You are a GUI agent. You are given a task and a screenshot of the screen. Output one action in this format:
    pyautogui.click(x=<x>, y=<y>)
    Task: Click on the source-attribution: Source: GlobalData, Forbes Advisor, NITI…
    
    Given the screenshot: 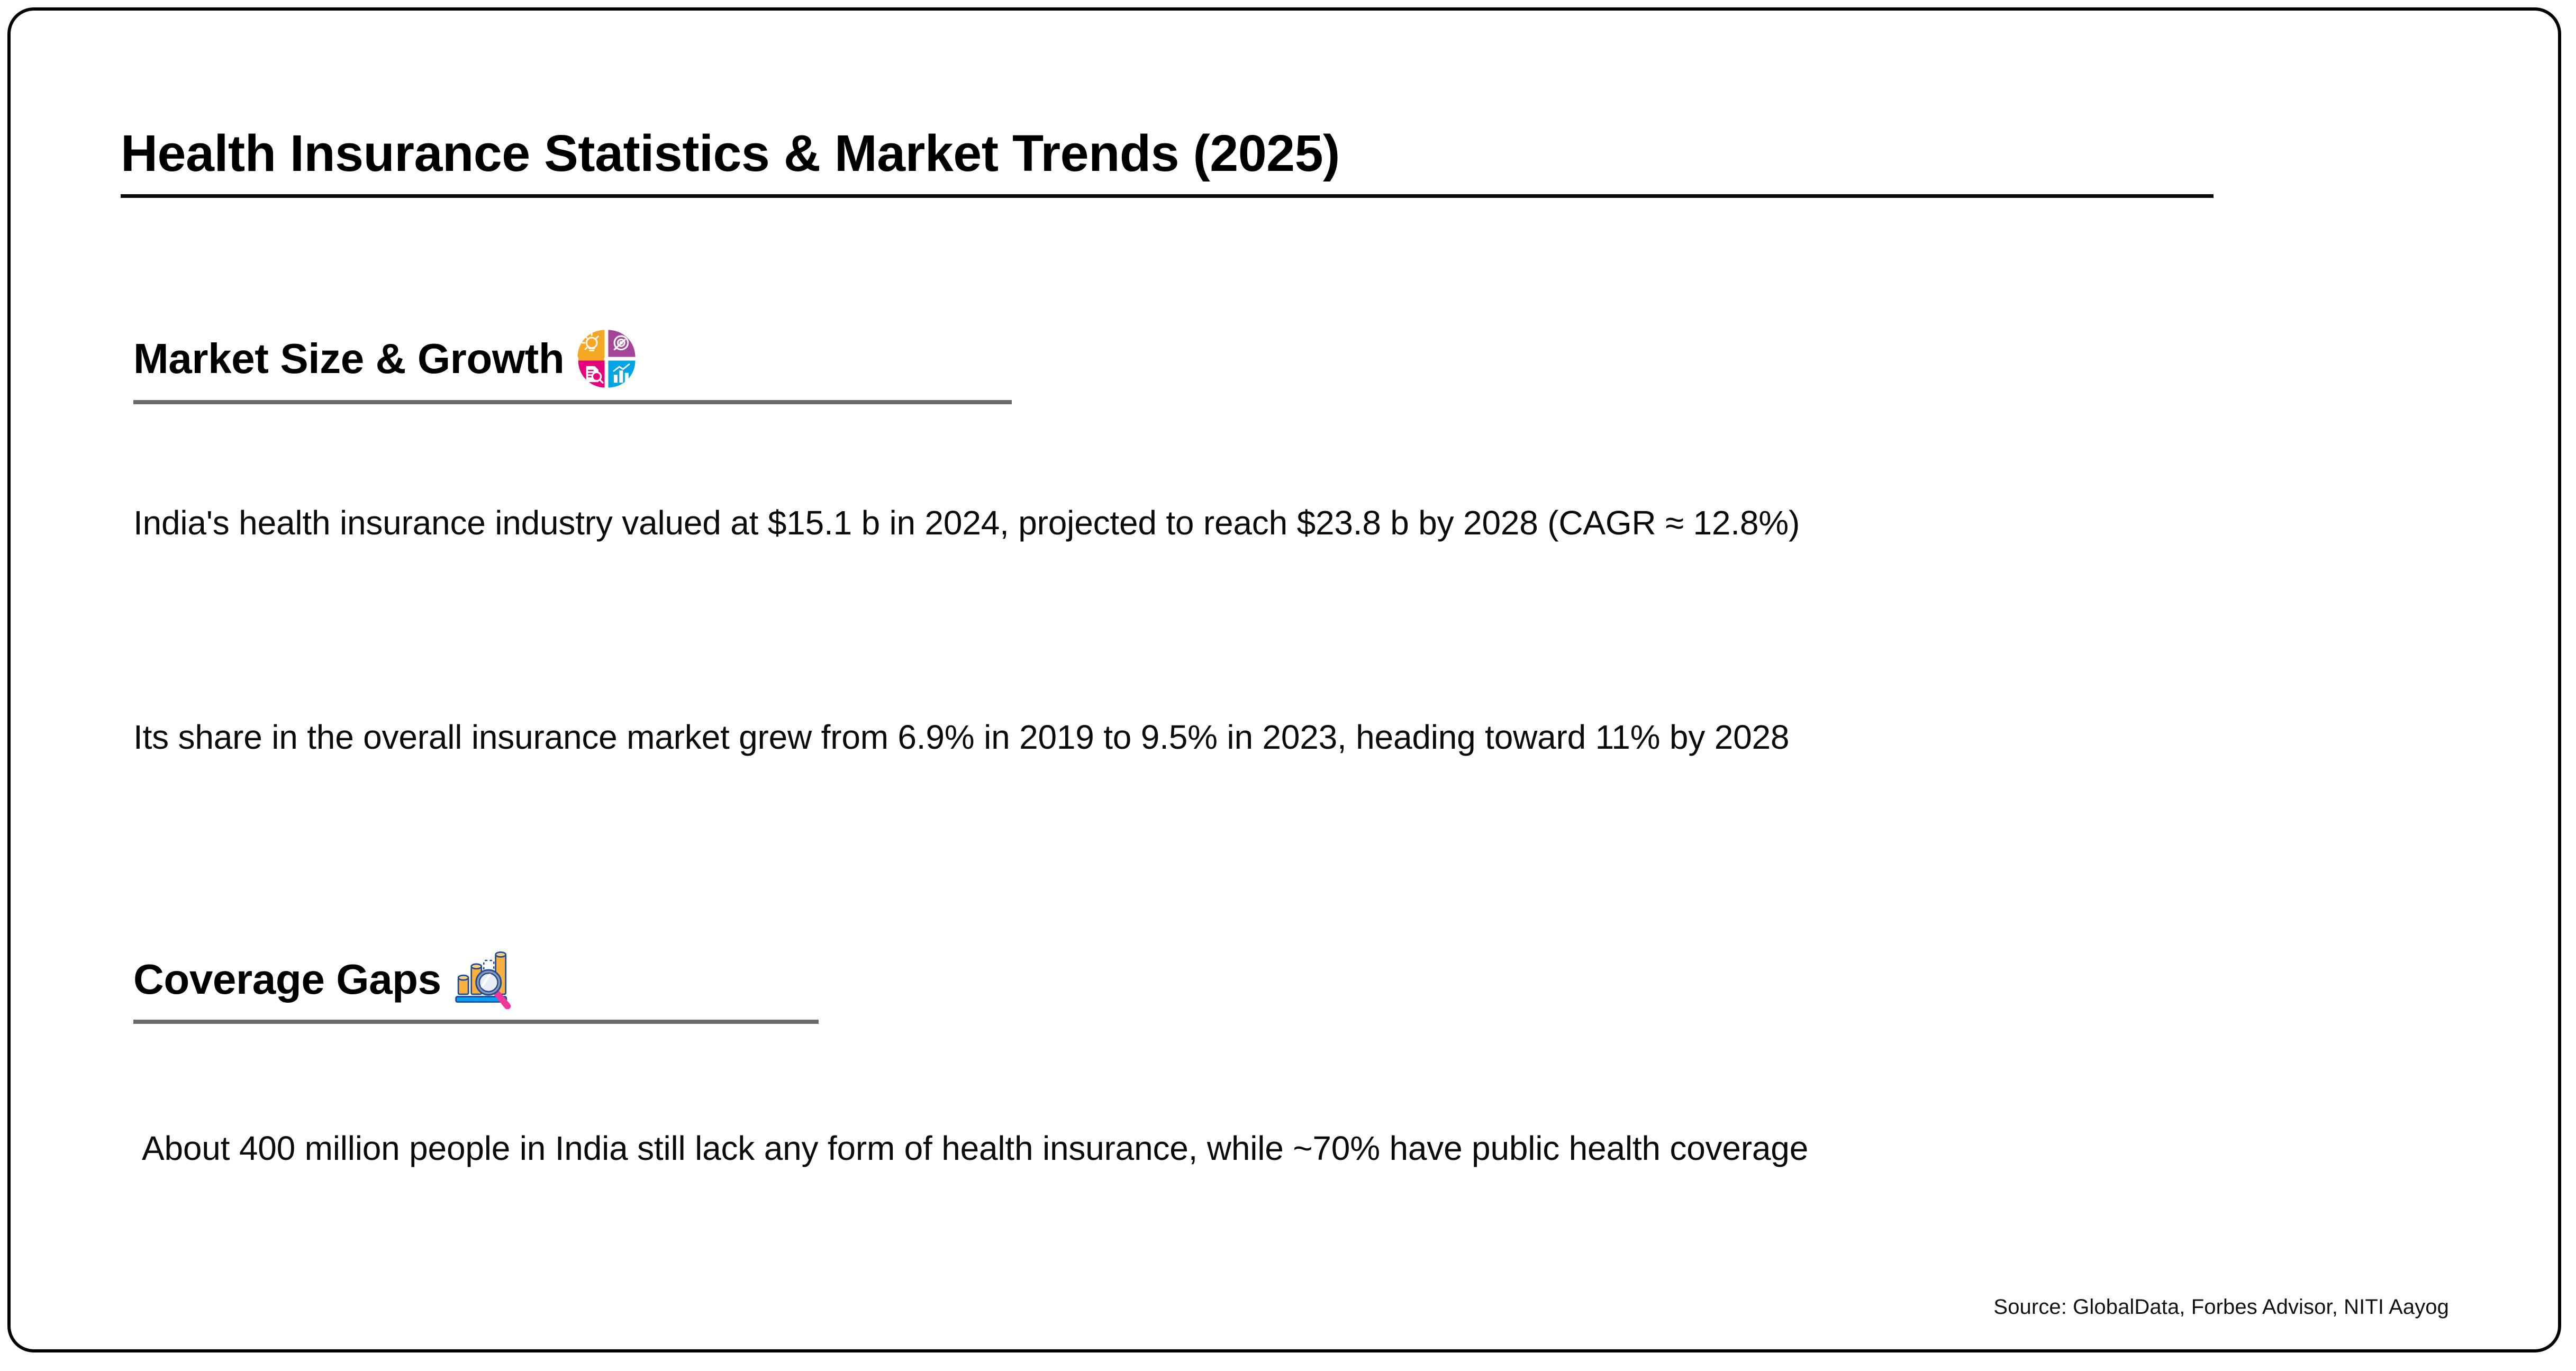 What is the action you would take?
    pyautogui.click(x=2221, y=1307)
    